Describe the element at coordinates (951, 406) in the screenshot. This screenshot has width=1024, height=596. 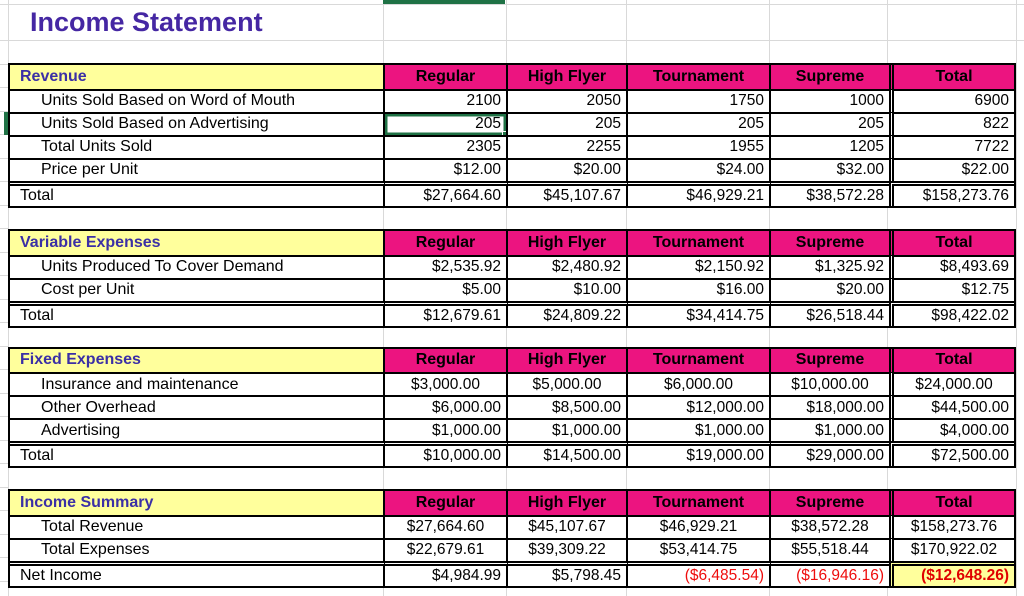
I see `value-cell: $44,500.00` at that location.